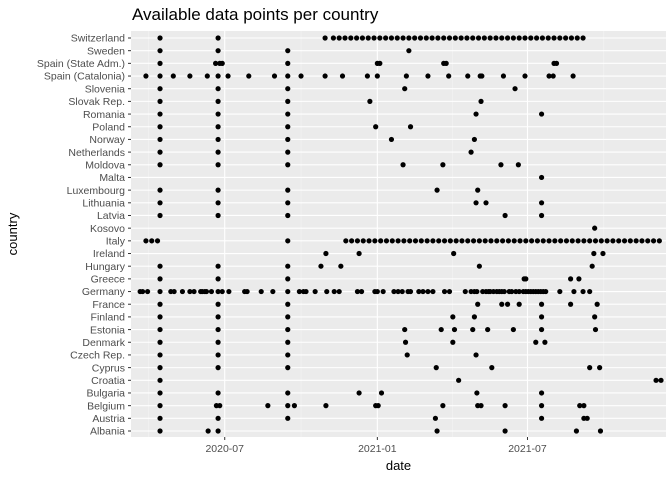  Describe the element at coordinates (108, 368) in the screenshot. I see `y-tick-label: Cyprus` at that location.